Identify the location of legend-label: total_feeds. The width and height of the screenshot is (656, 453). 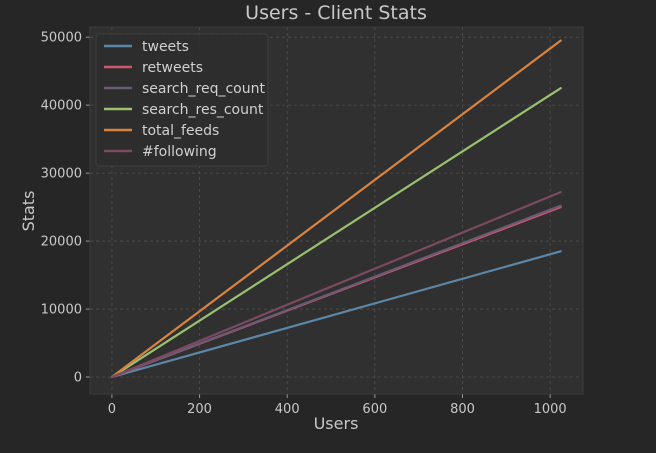
(180, 131).